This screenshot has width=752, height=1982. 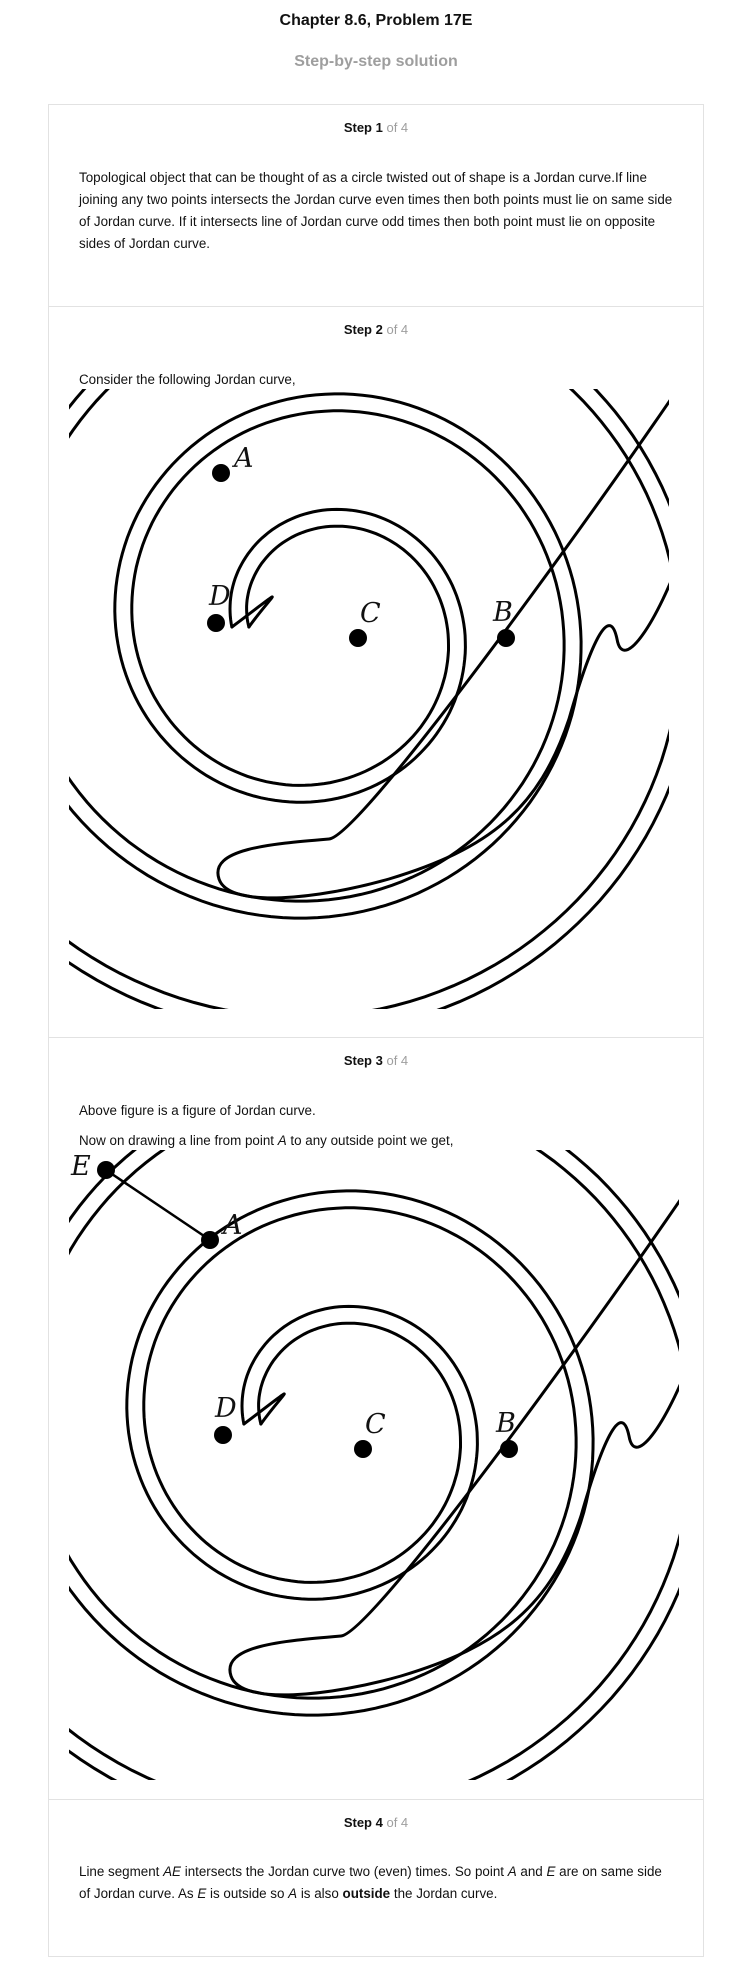 What do you see at coordinates (158, 1205) in the screenshot?
I see `segment-ae` at bounding box center [158, 1205].